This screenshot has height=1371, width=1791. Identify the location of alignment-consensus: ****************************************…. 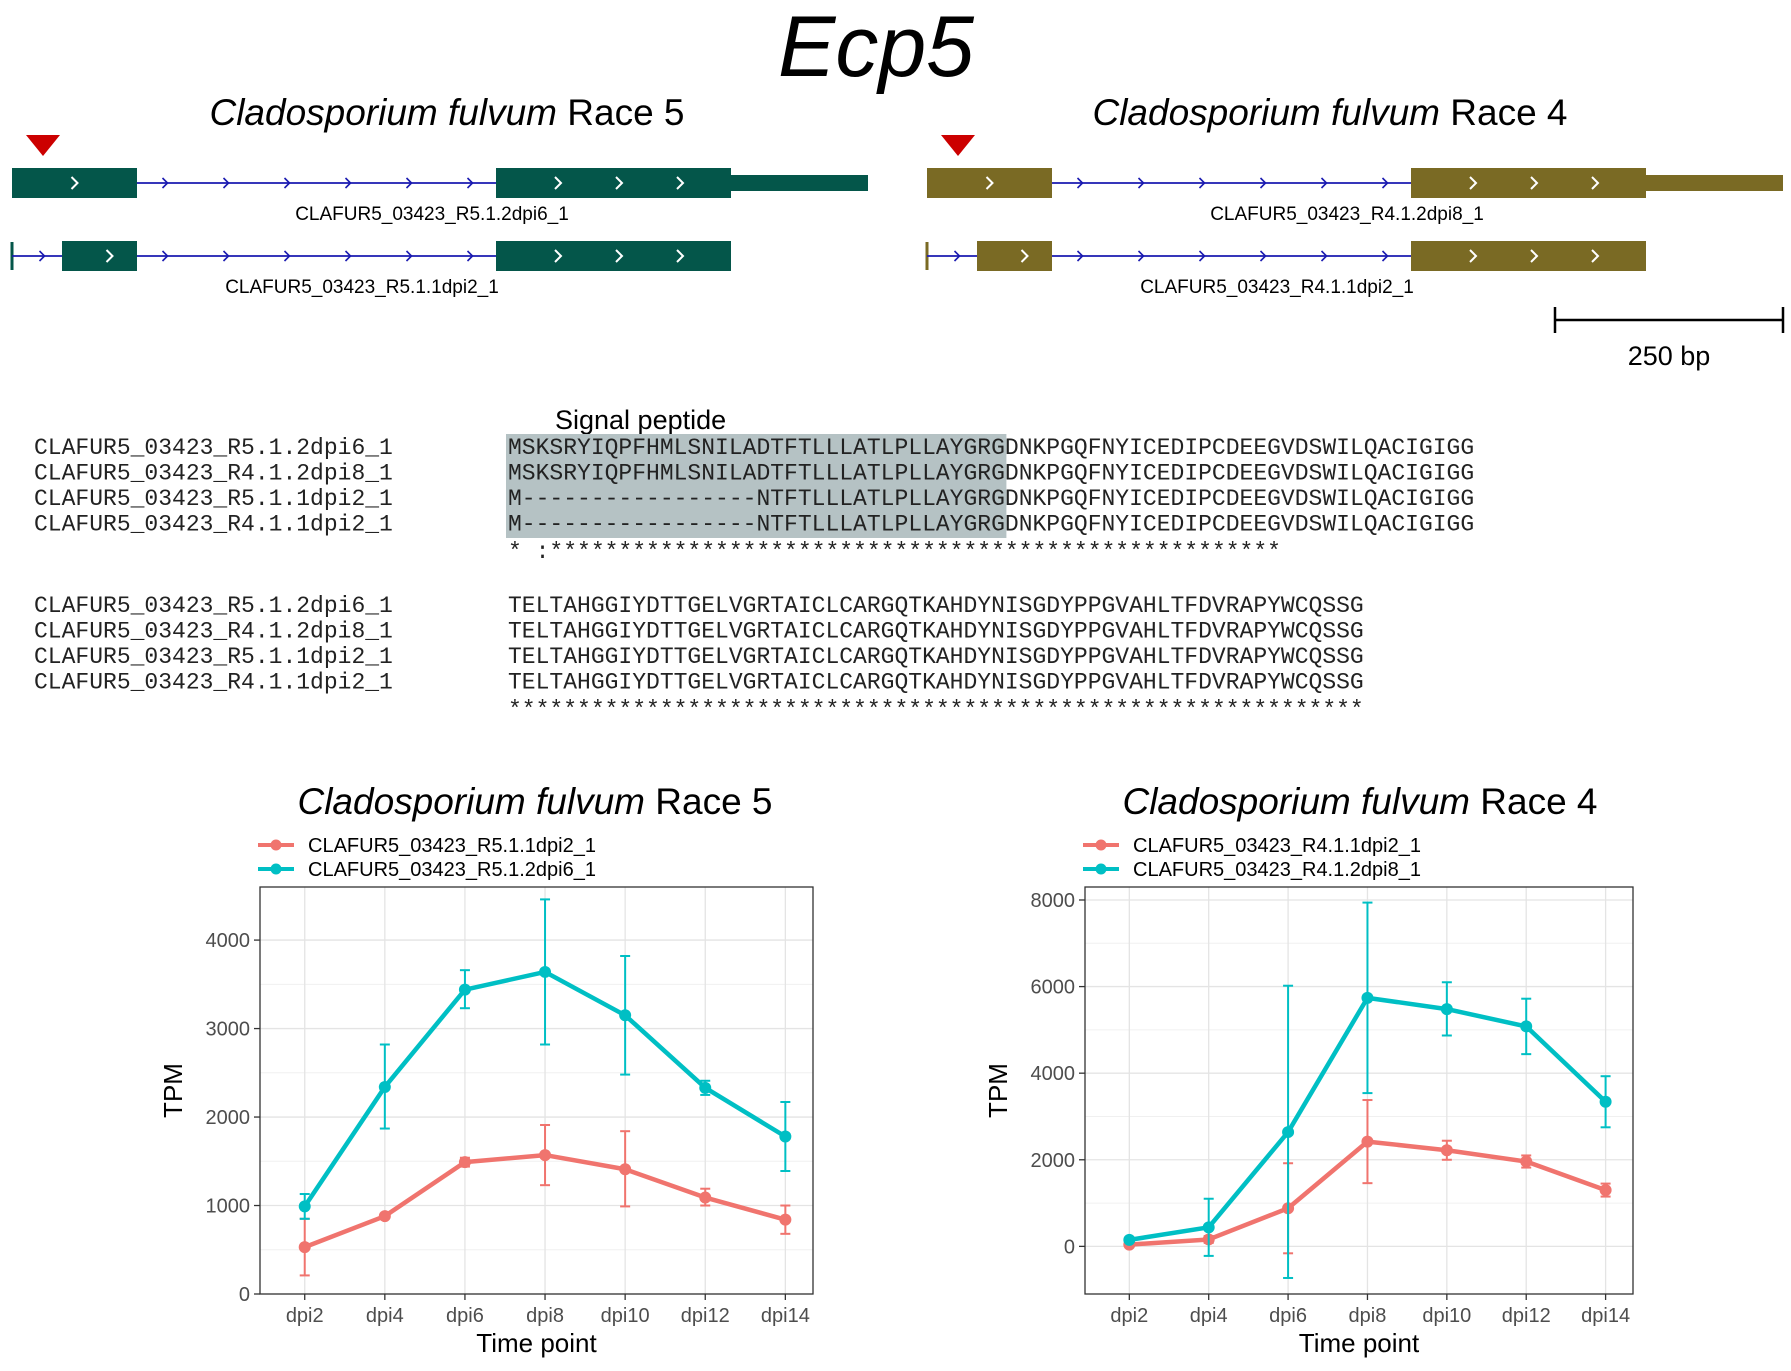
(936, 710).